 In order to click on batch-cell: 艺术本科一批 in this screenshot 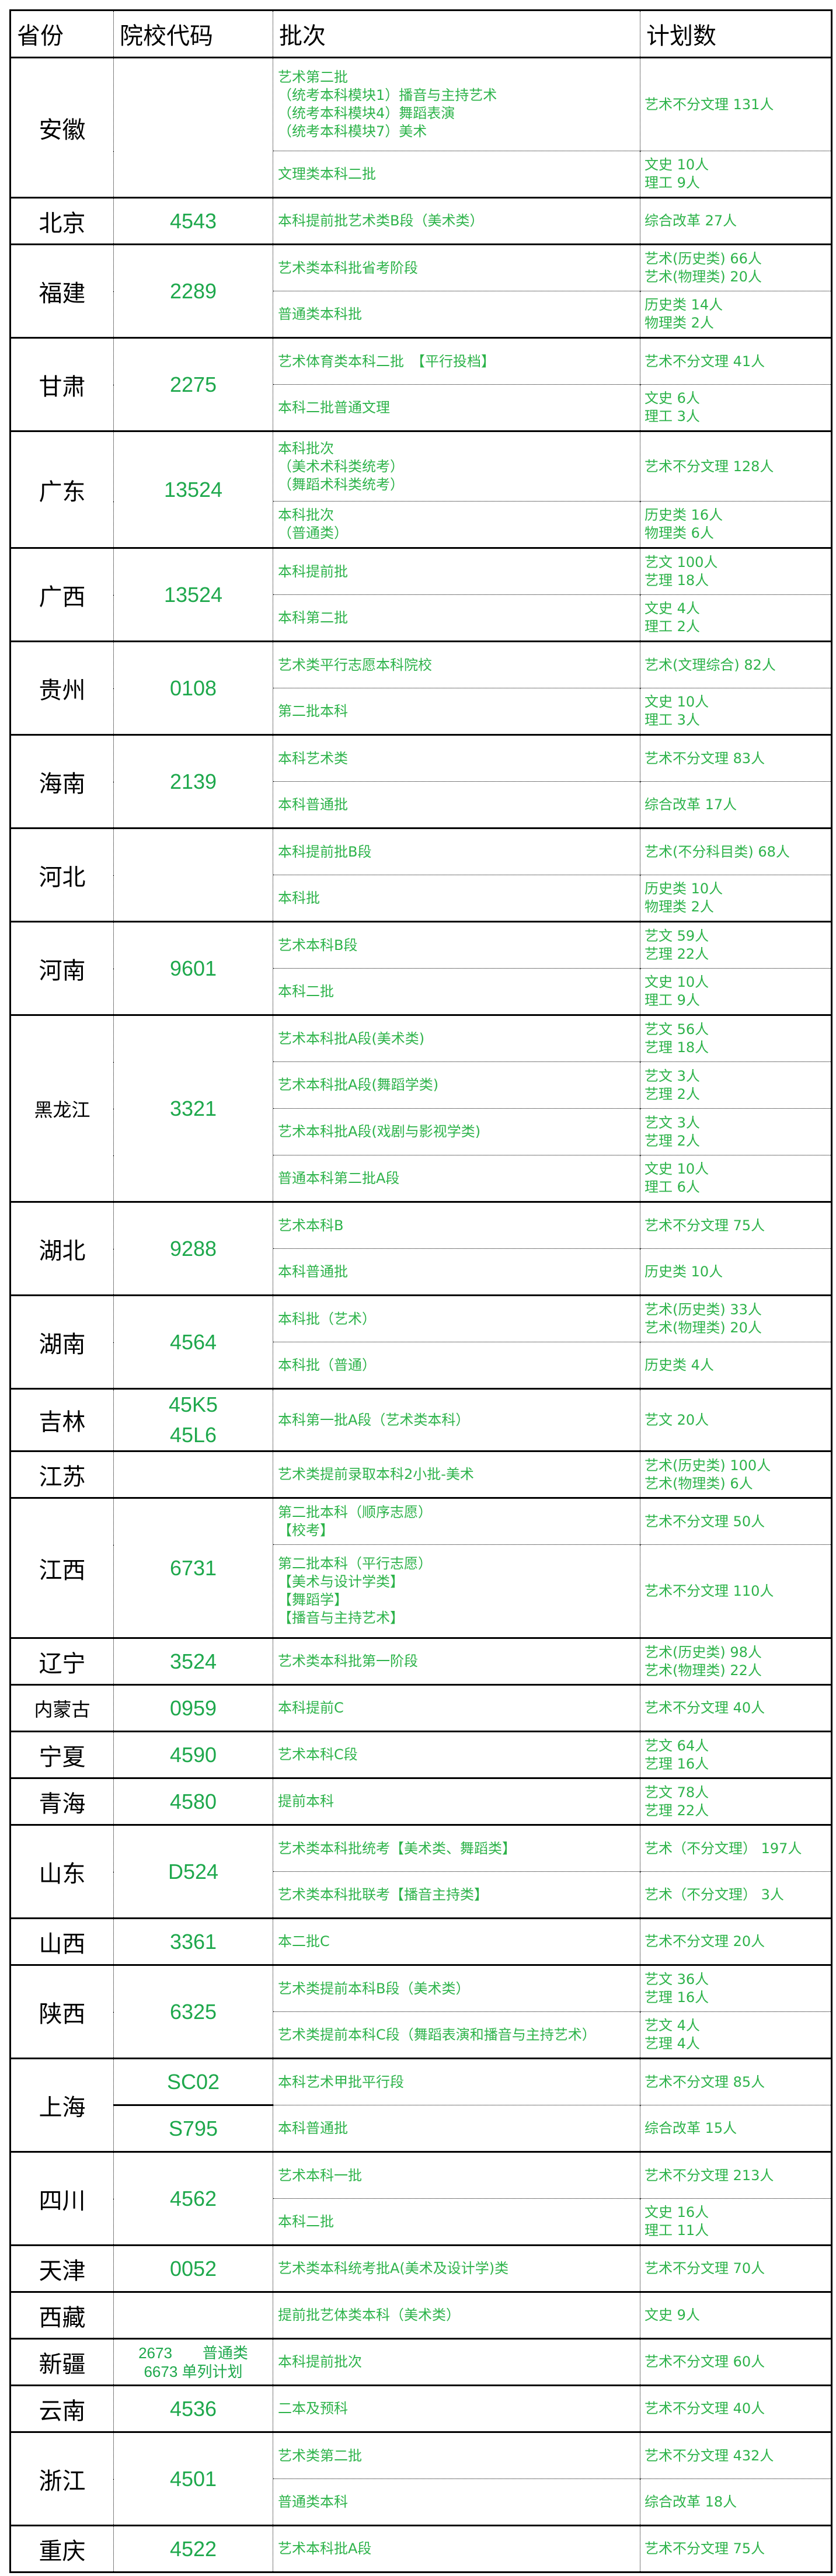, I will do `click(456, 2175)`.